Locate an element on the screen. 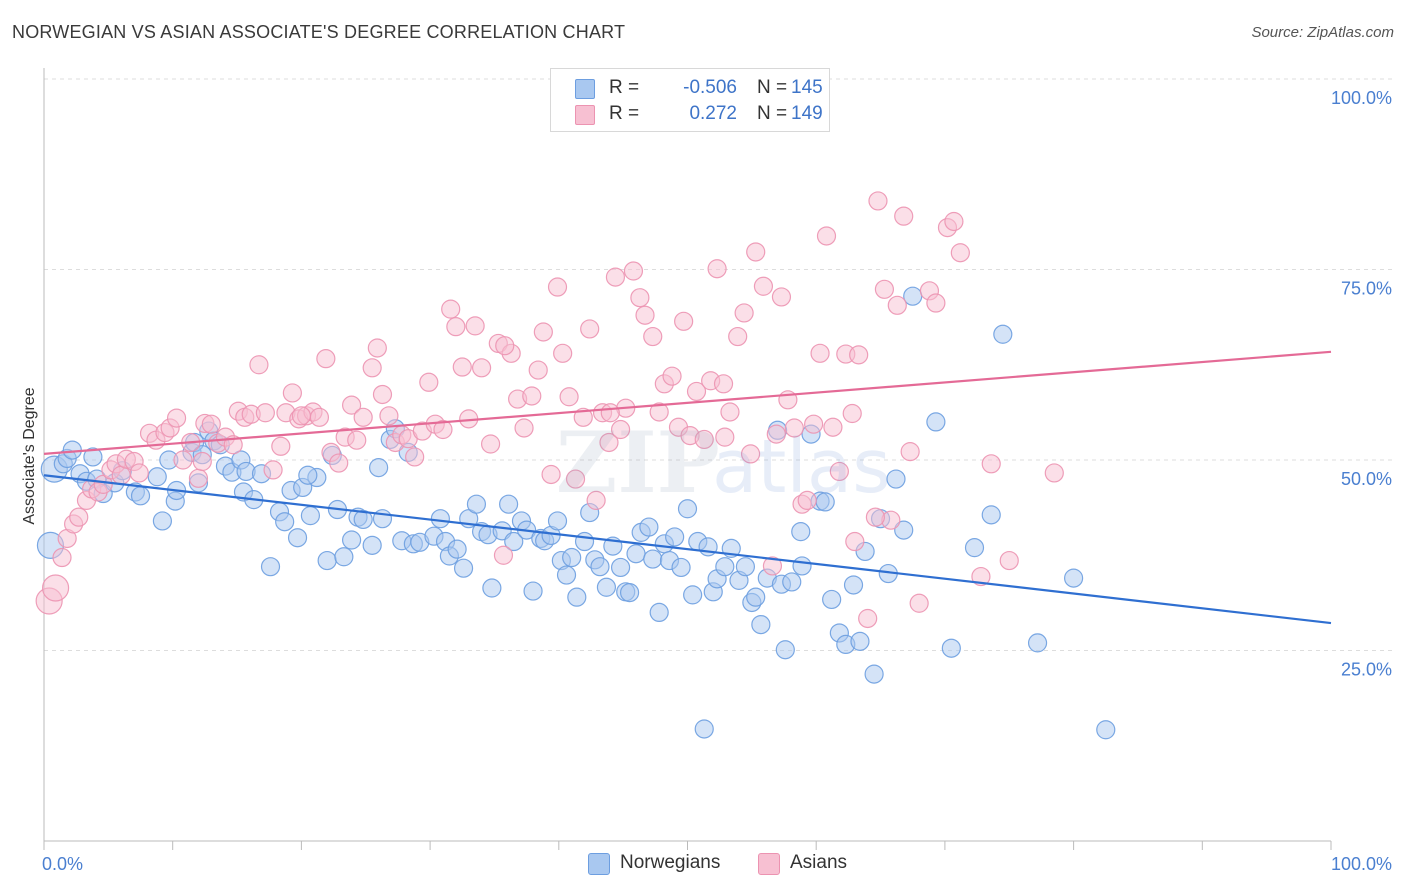 The image size is (1406, 892). bottom-legend-label-norwegians: Norwegians is located at coordinates (670, 862).